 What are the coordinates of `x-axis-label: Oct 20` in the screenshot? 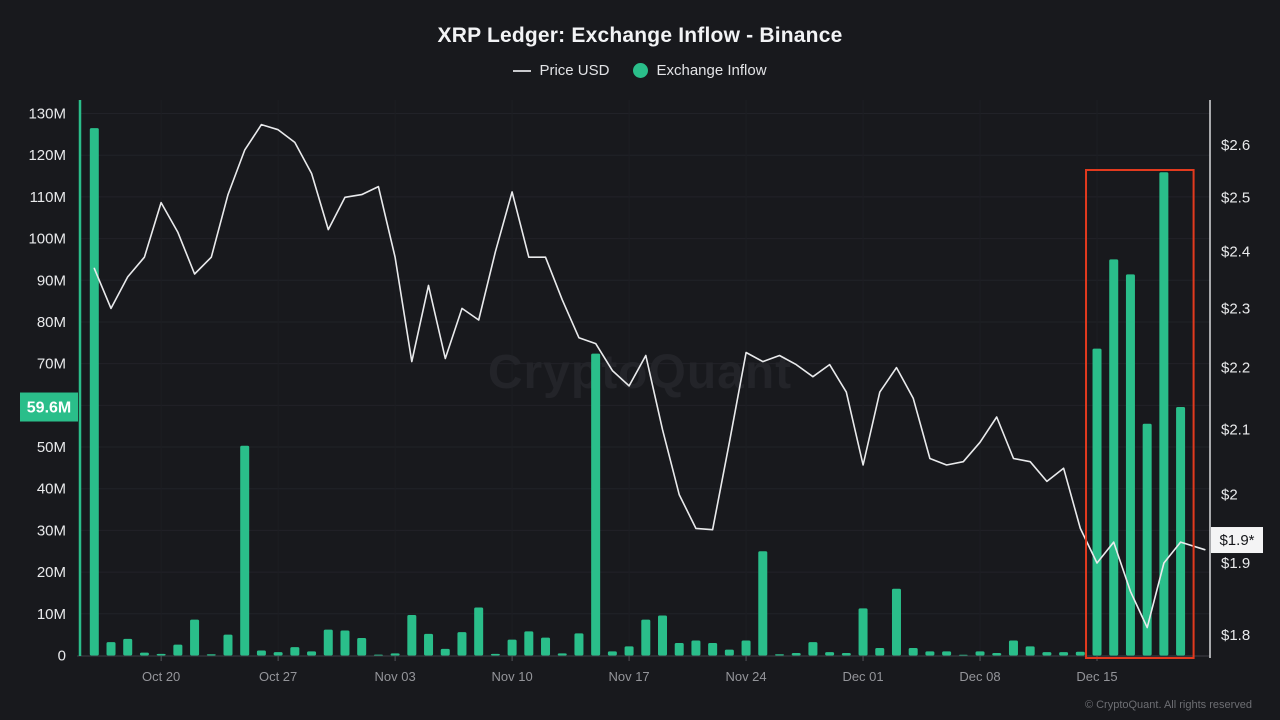 It's located at (161, 676).